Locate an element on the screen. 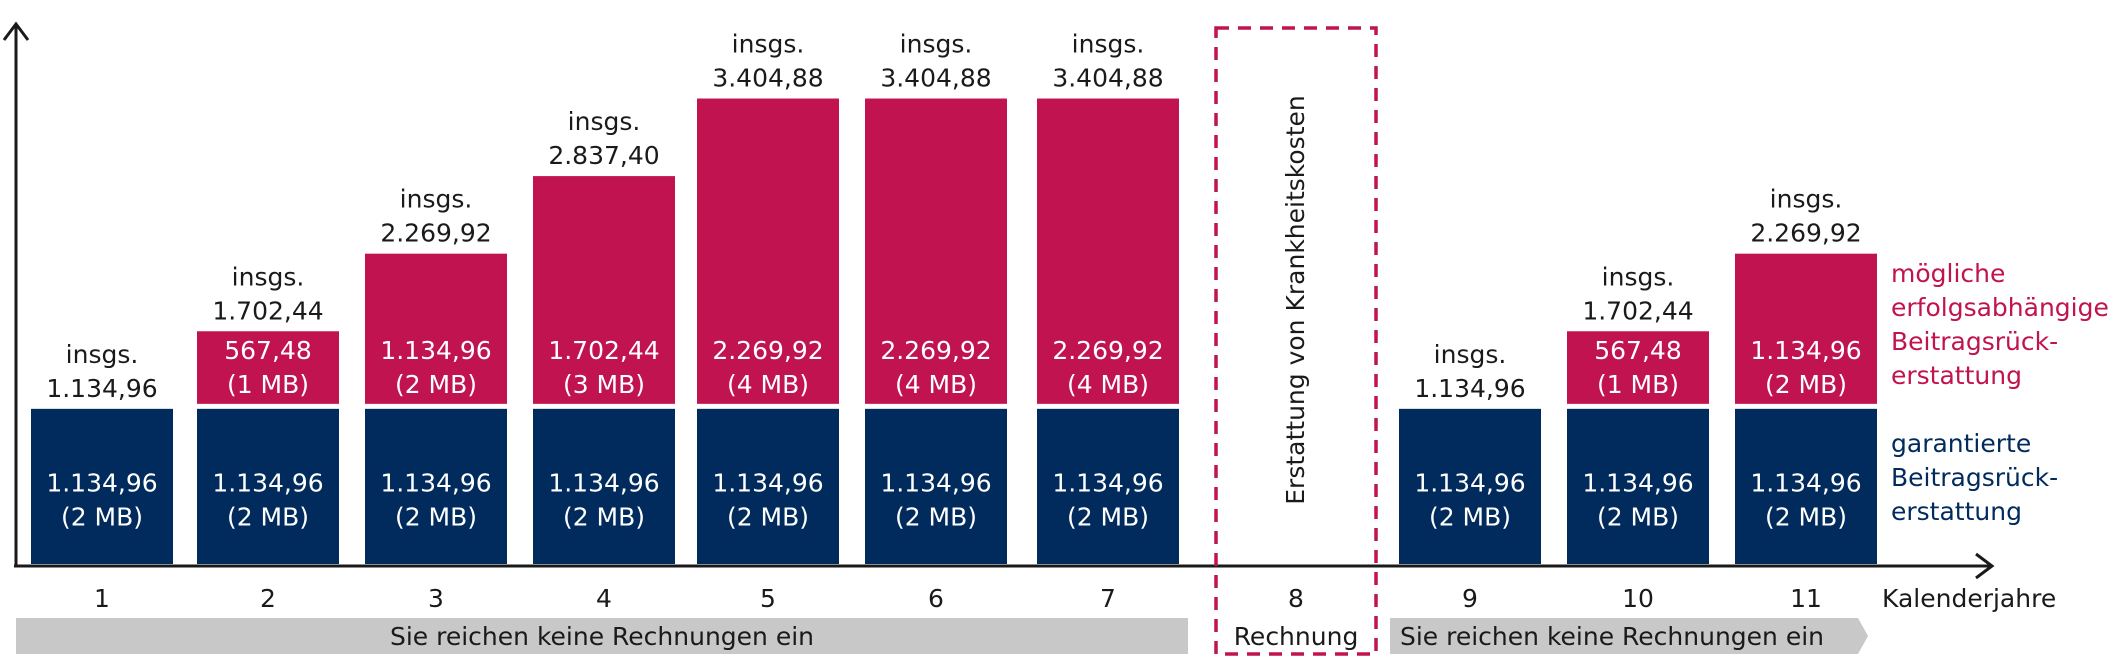 Image resolution: width=2118 pixels, height=660 pixels. category-label-7: 7 is located at coordinates (1108, 598).